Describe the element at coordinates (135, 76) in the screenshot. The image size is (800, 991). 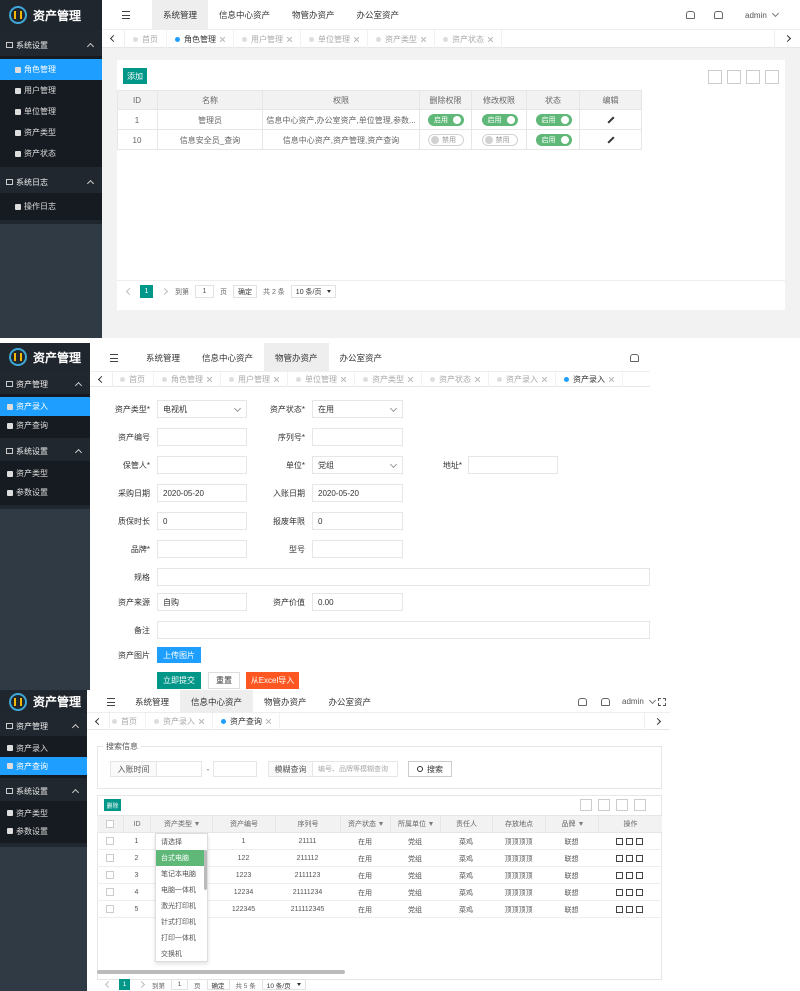
I see `add-button: 添加` at that location.